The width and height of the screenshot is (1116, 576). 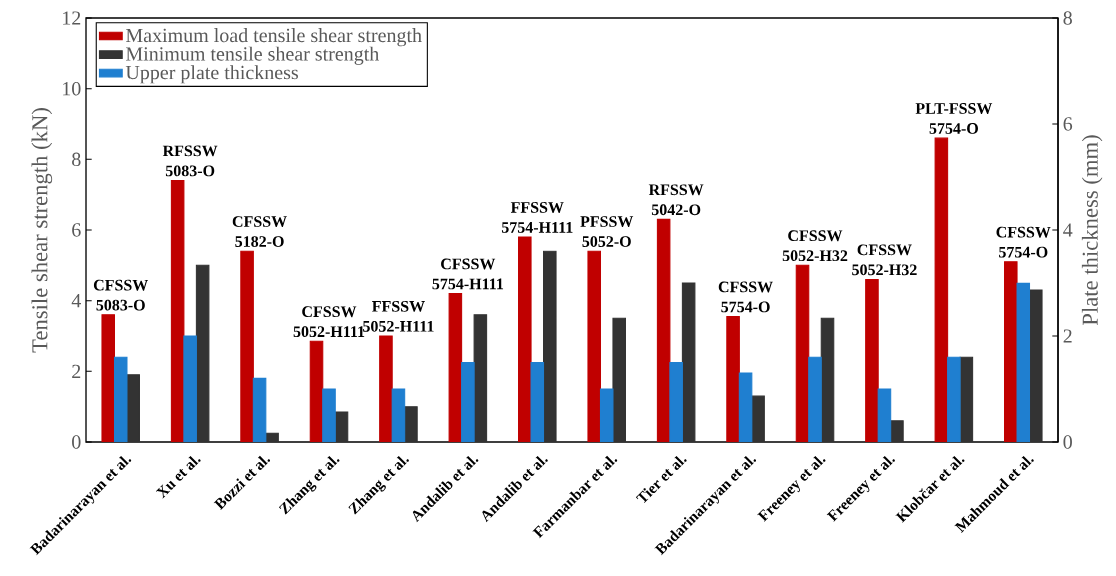 I want to click on annotation: FFSSW 5052-H111, so click(x=398, y=316).